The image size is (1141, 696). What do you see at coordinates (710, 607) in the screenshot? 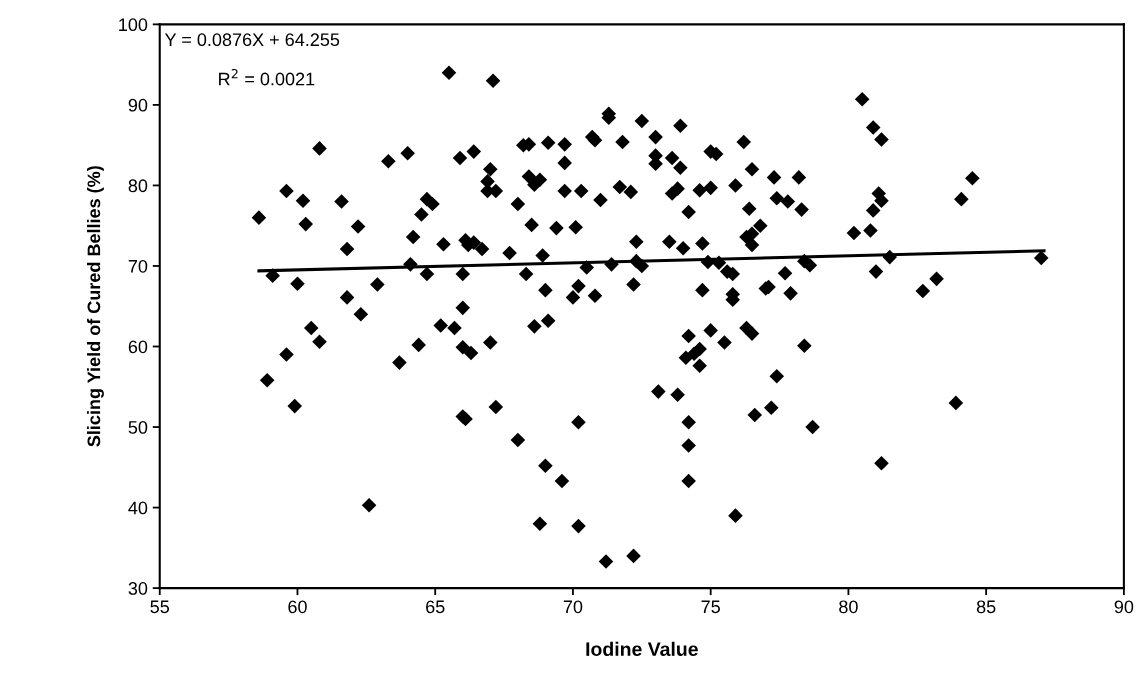
I see `x-tick-label: 75` at bounding box center [710, 607].